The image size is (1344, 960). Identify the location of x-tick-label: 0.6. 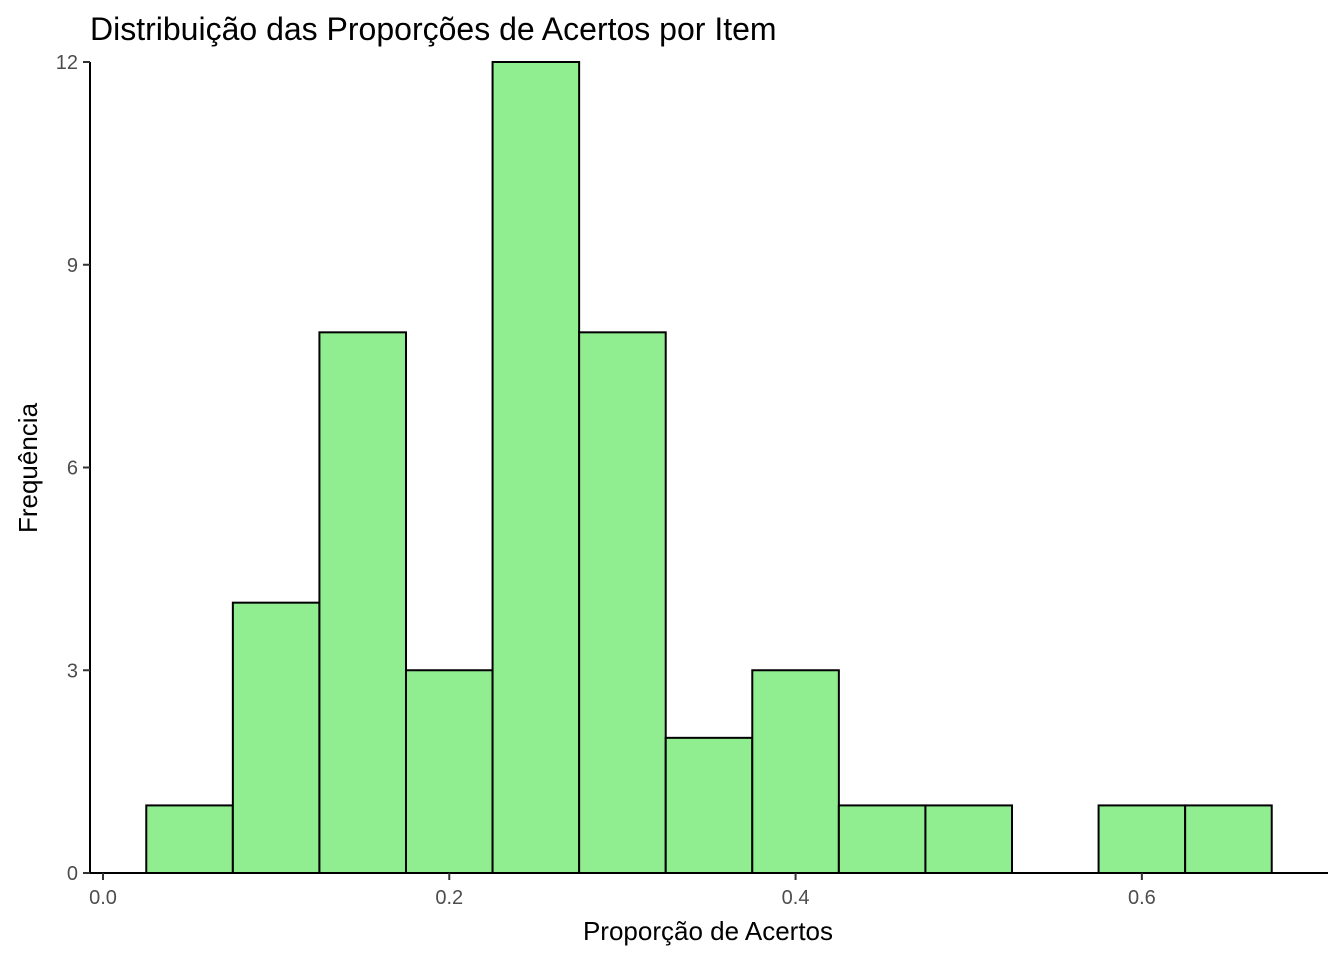
(1142, 898).